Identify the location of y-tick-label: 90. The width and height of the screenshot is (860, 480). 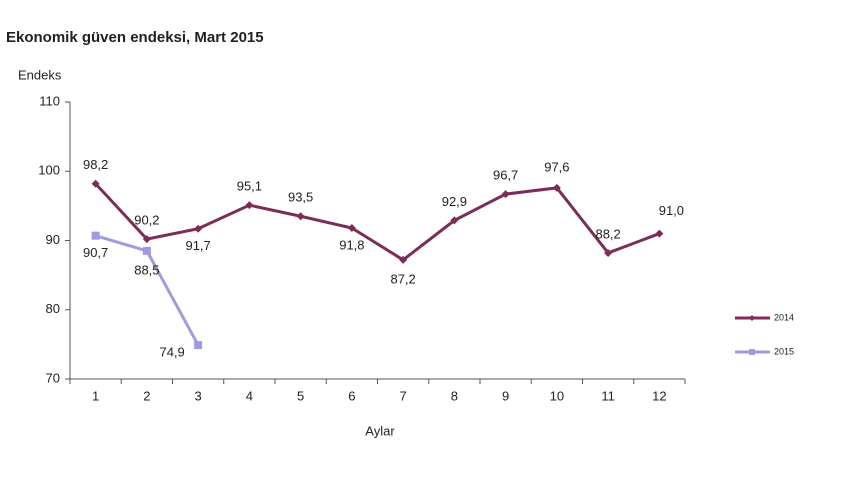
(53, 239).